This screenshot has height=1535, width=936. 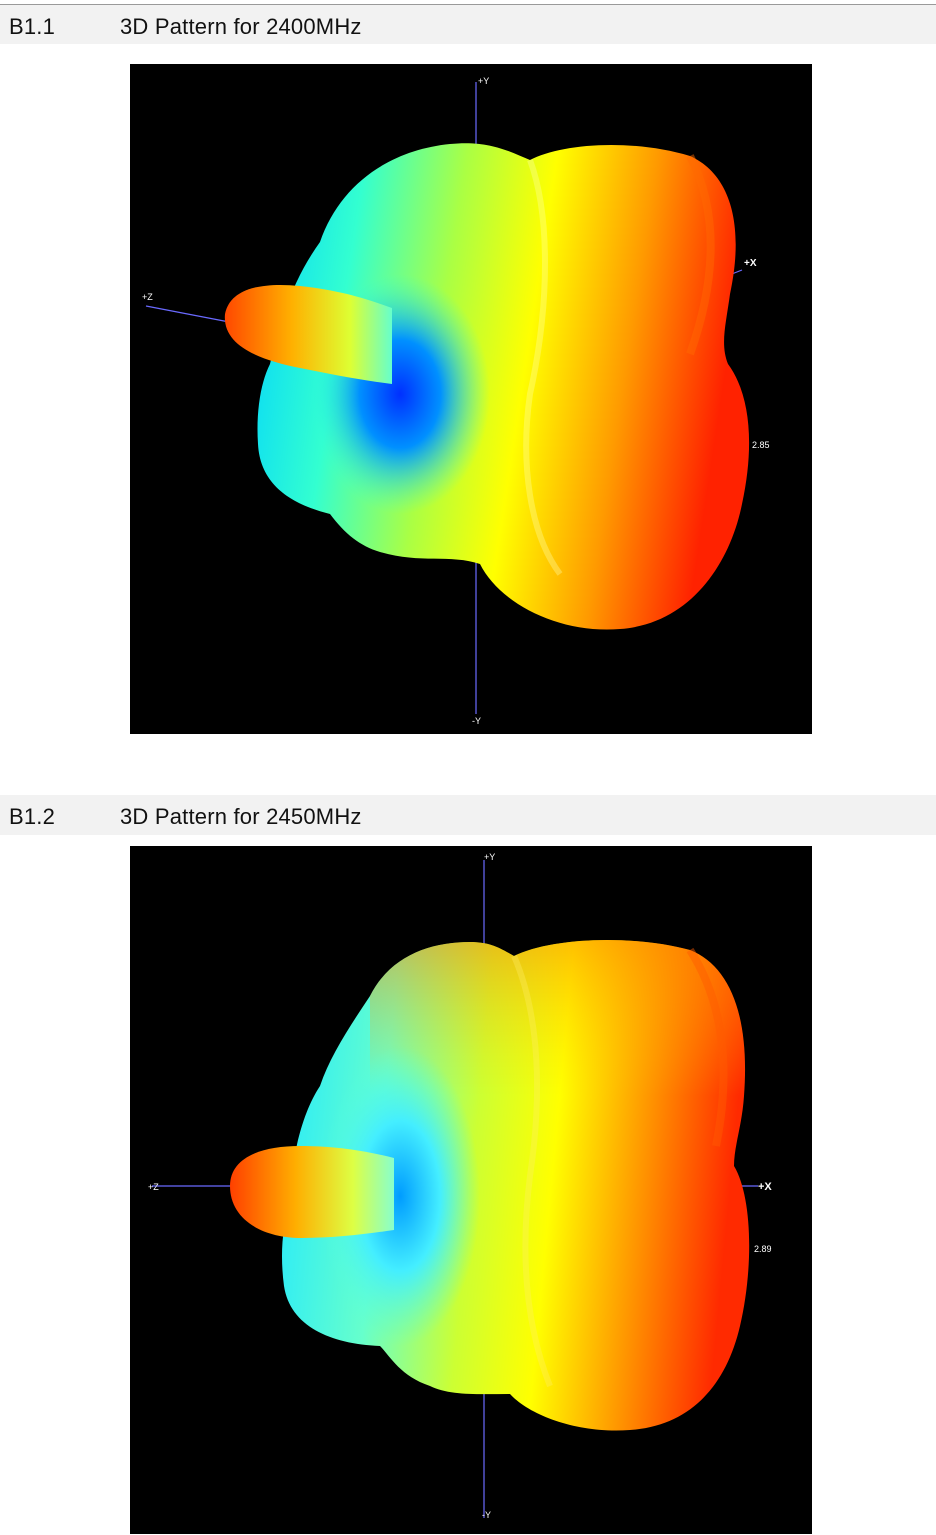 What do you see at coordinates (241, 27) in the screenshot?
I see `section-title: 3D Pattern for 2400MHz` at bounding box center [241, 27].